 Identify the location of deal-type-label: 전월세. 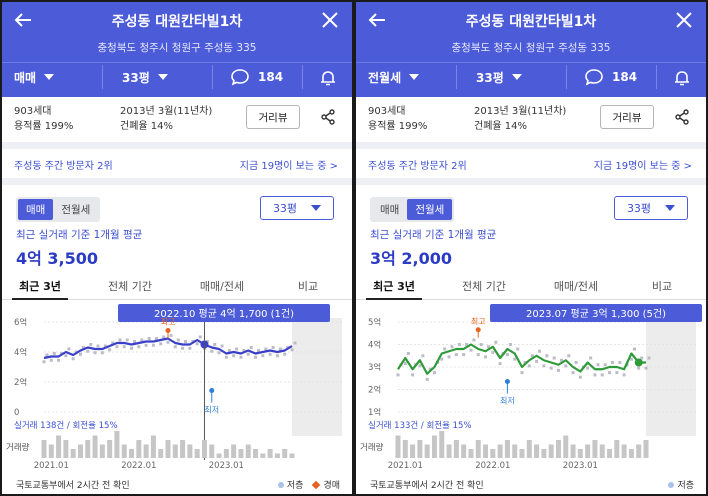
(385, 77).